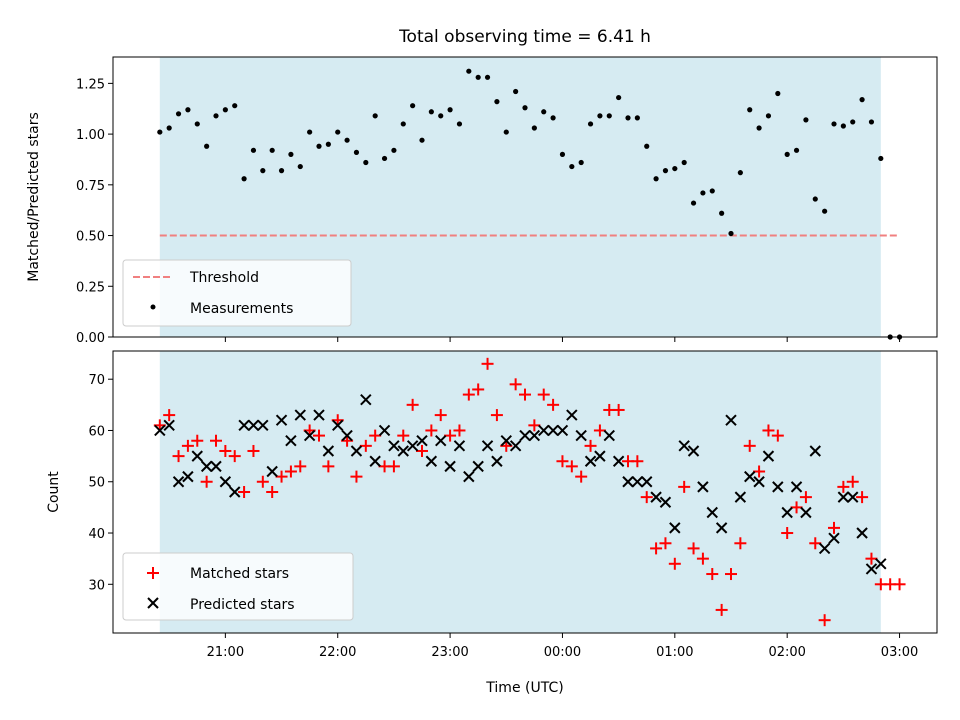 The height and width of the screenshot is (720, 960). I want to click on x-tick-label: 03:00, so click(899, 652).